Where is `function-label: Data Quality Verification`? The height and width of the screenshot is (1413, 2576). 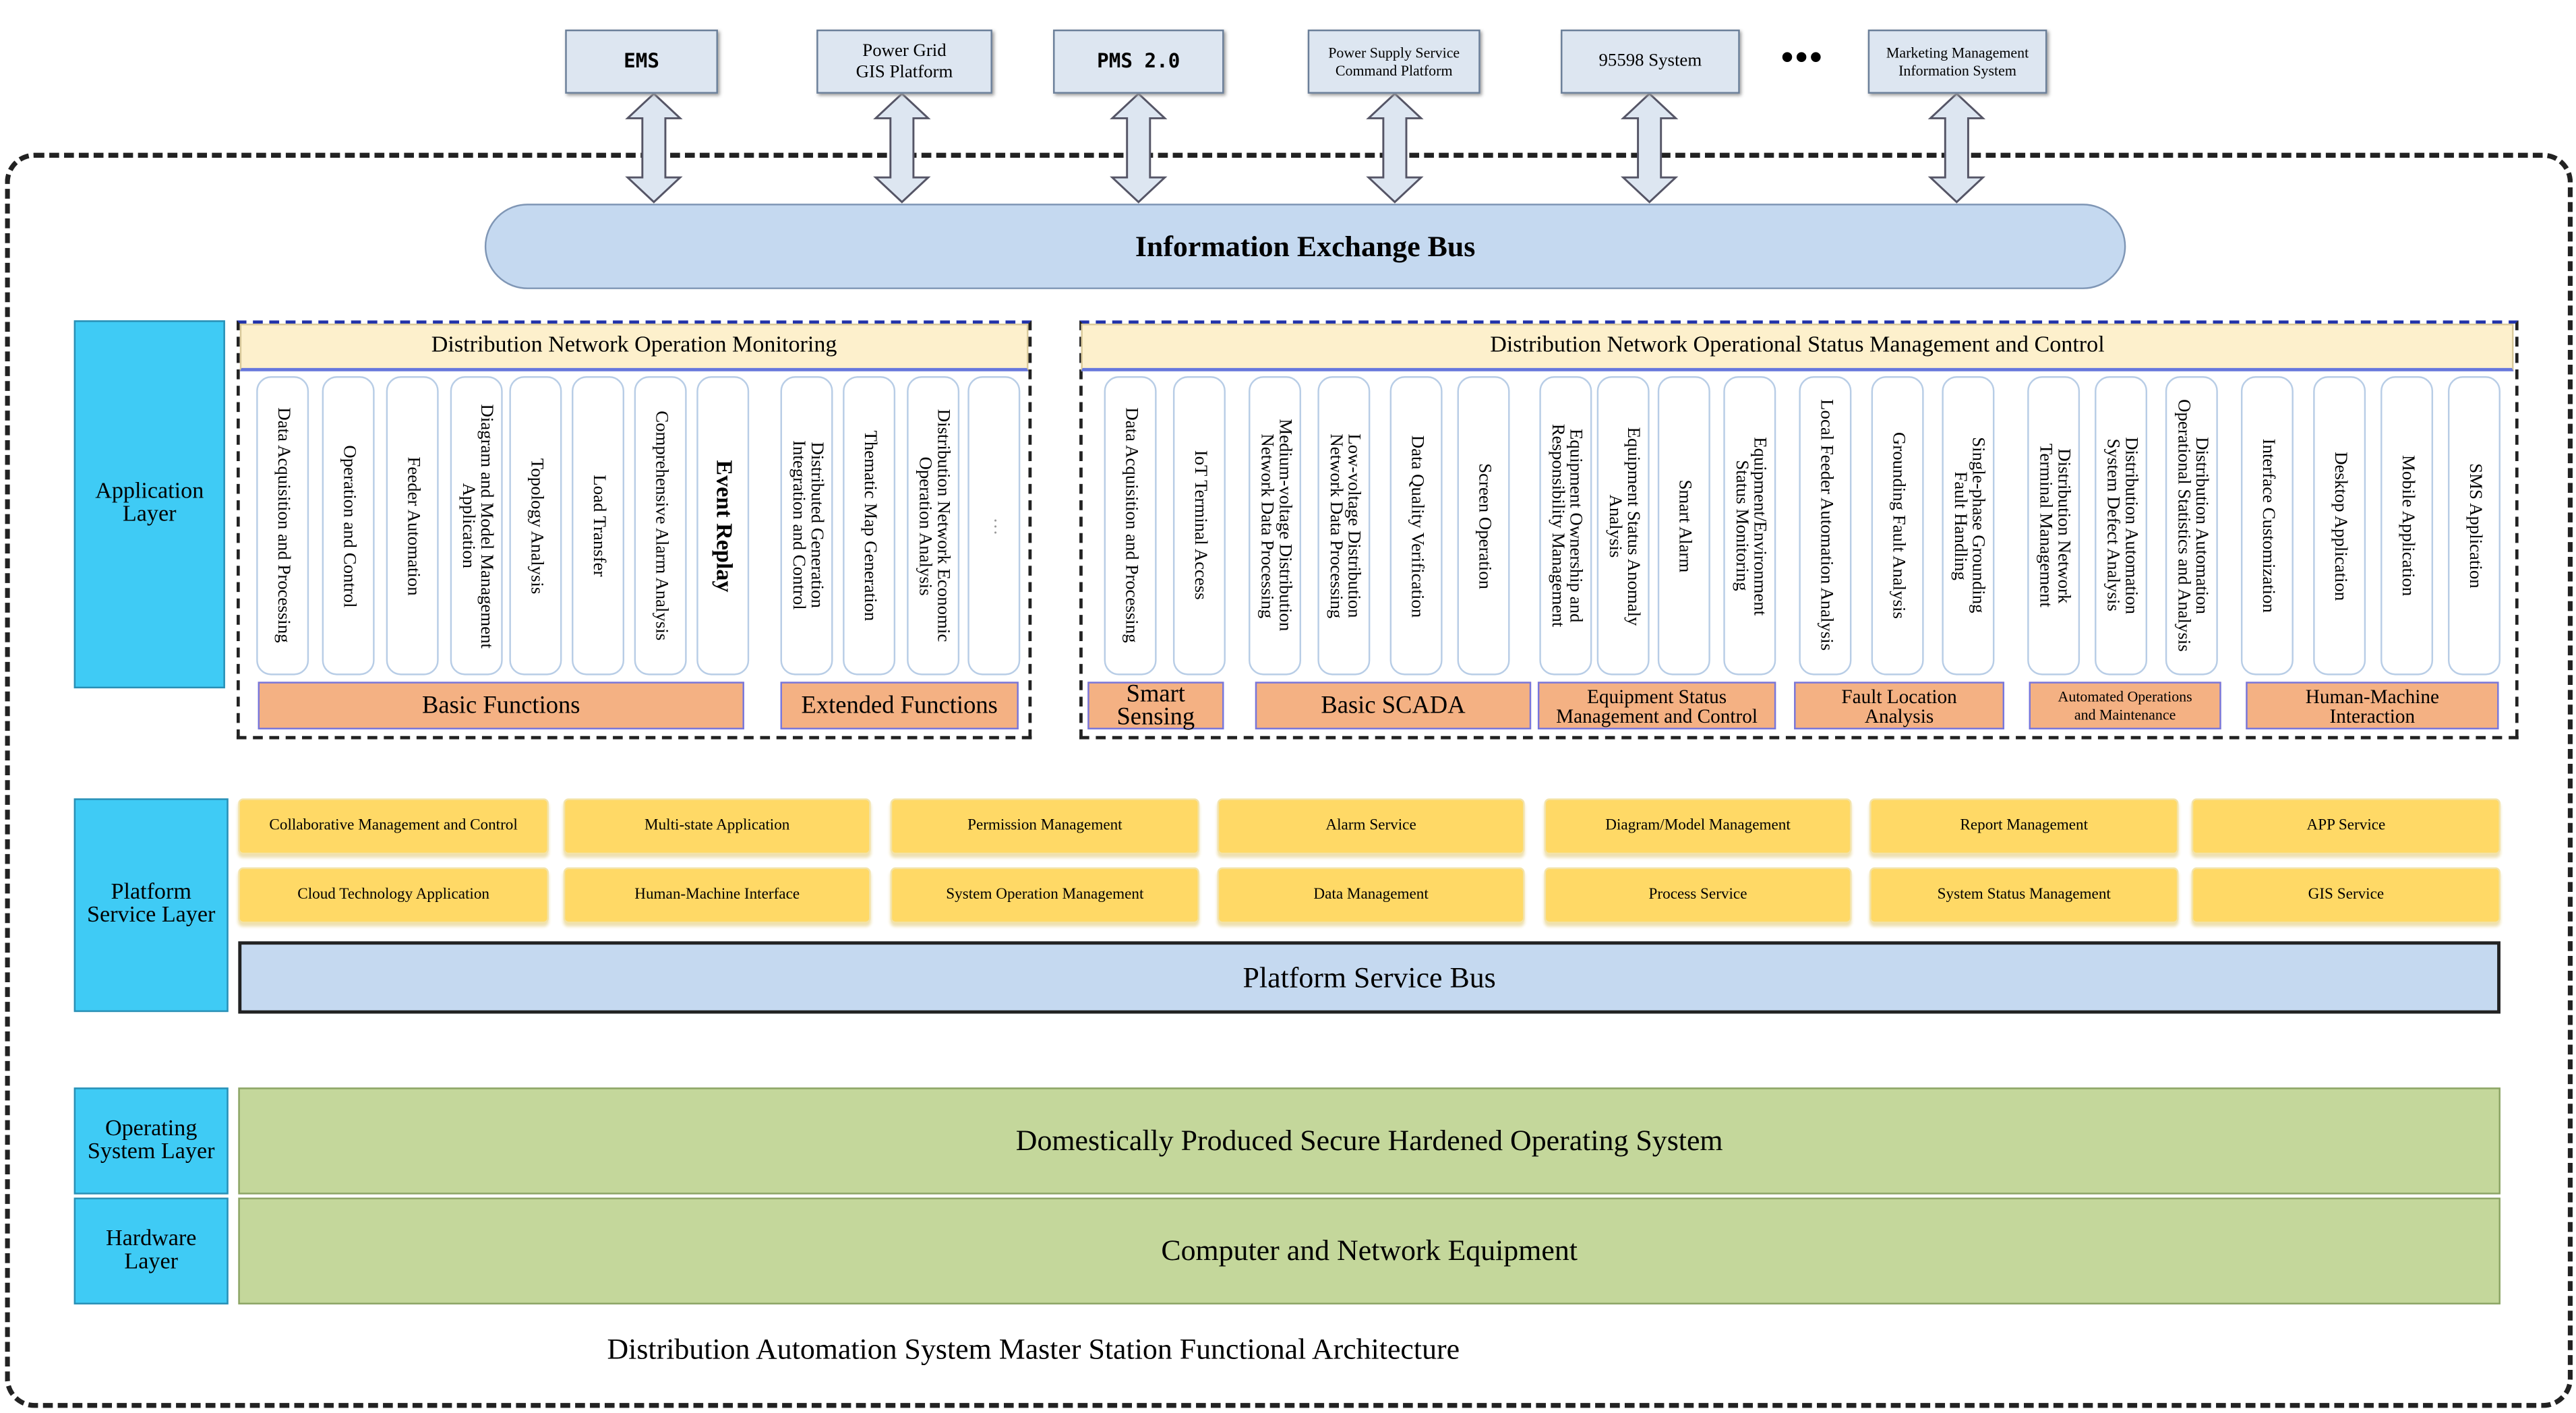 function-label: Data Quality Verification is located at coordinates (1417, 526).